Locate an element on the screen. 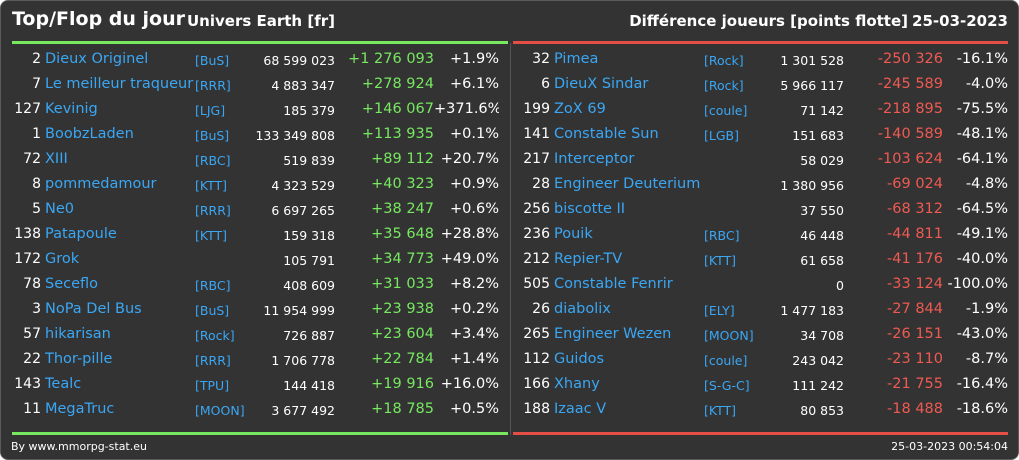 The width and height of the screenshot is (1019, 460). percent-change: -18.6% is located at coordinates (982, 409).